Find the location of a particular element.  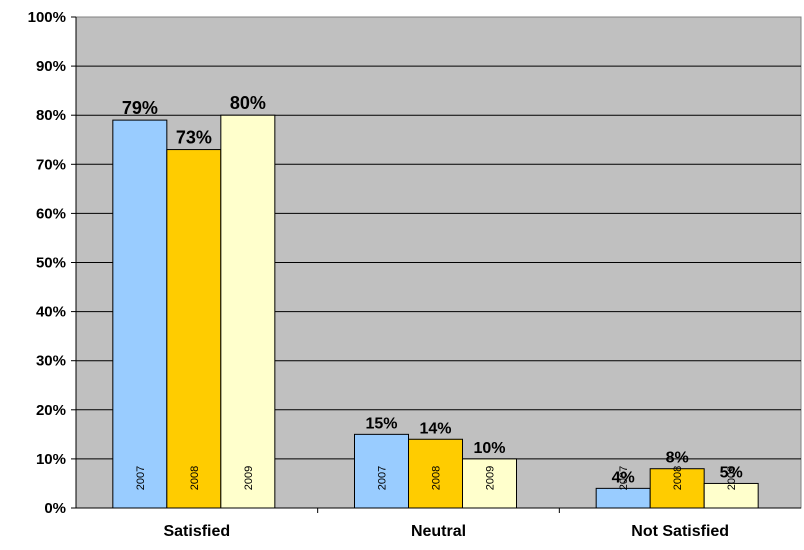

bar-satisfied-2009 is located at coordinates (248, 311).